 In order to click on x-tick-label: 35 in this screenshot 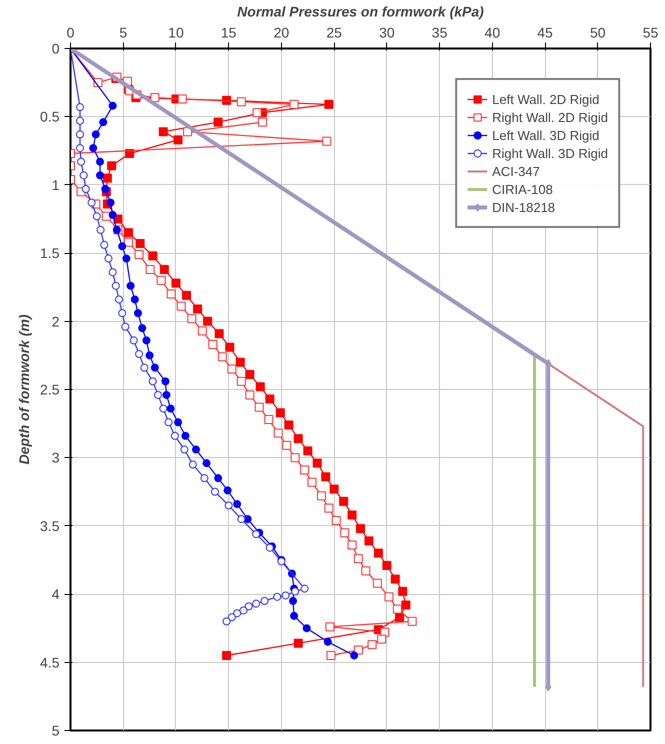, I will do `click(440, 32)`.